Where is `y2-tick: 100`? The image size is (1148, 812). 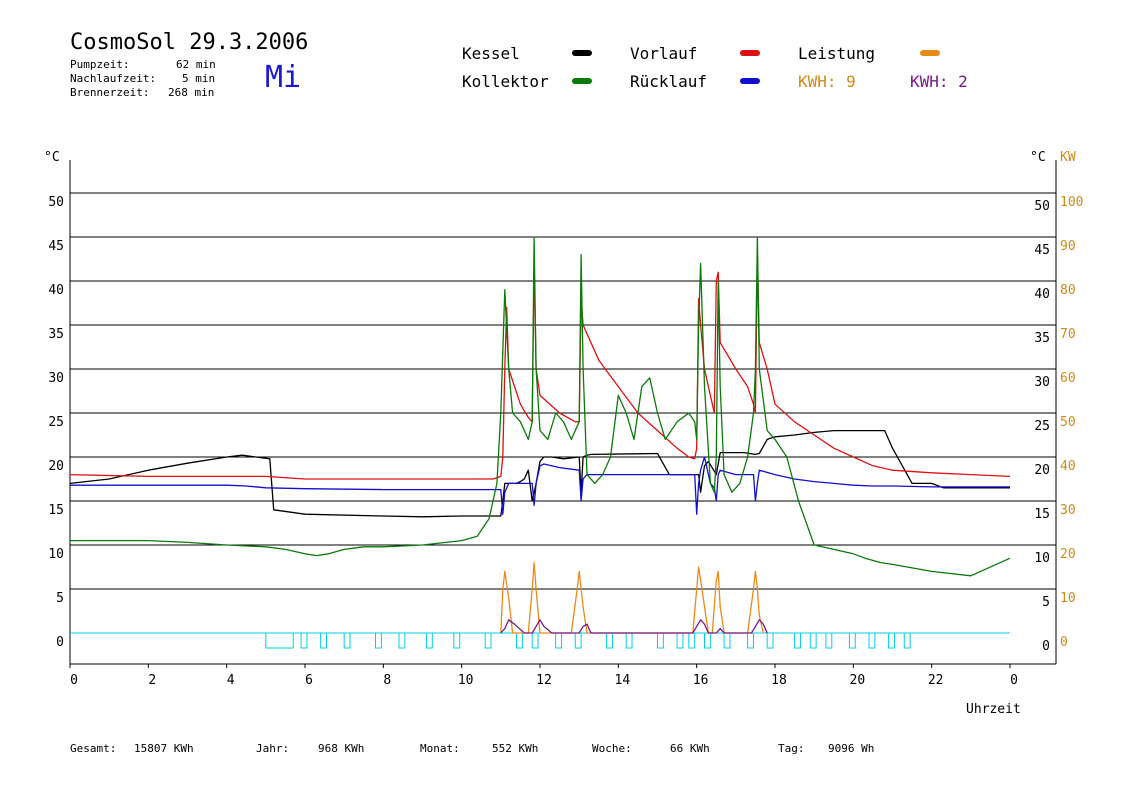
y2-tick: 100 is located at coordinates (1071, 202).